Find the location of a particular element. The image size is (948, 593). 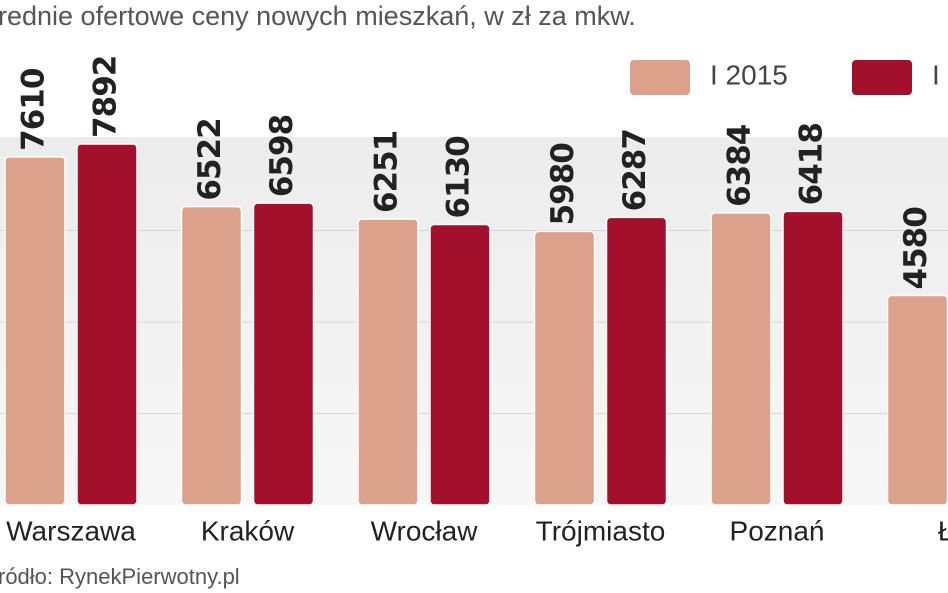

x-tick-label: Kraków is located at coordinates (248, 530).